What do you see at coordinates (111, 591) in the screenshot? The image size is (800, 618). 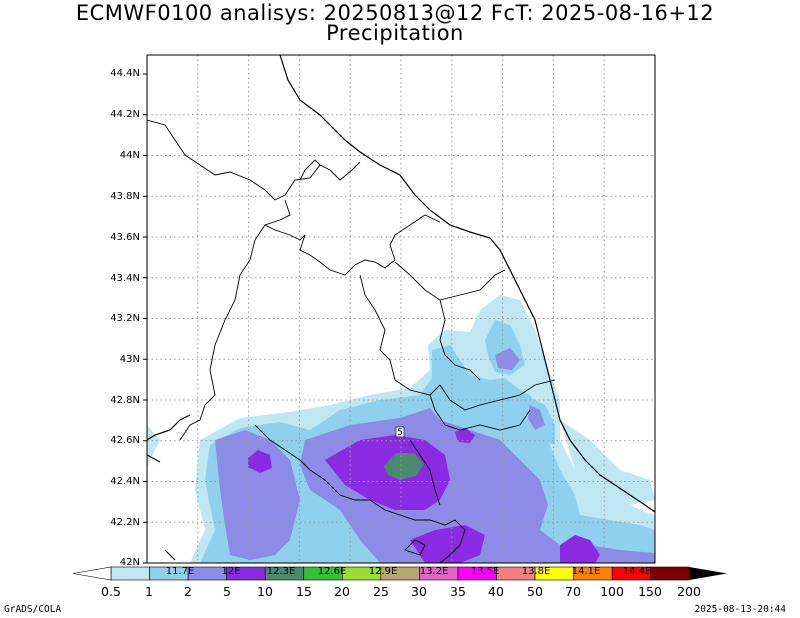 I see `colorbar-label: 0.5` at bounding box center [111, 591].